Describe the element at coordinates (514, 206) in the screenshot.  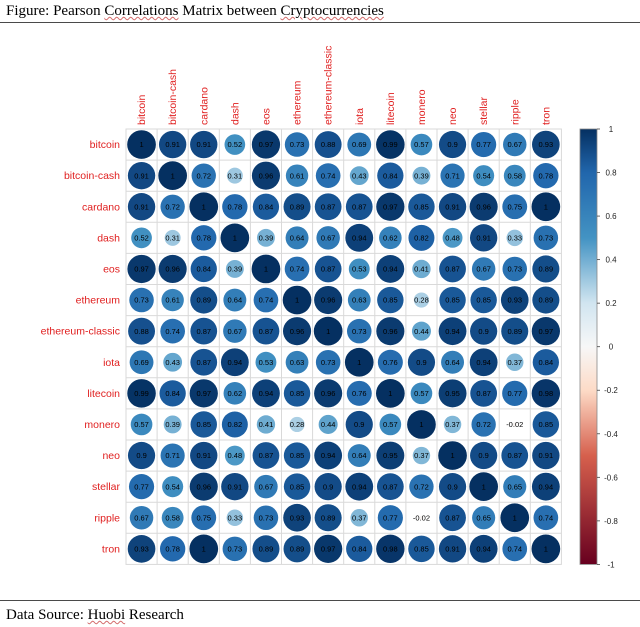
I see `correlation-value: 0.75` at that location.